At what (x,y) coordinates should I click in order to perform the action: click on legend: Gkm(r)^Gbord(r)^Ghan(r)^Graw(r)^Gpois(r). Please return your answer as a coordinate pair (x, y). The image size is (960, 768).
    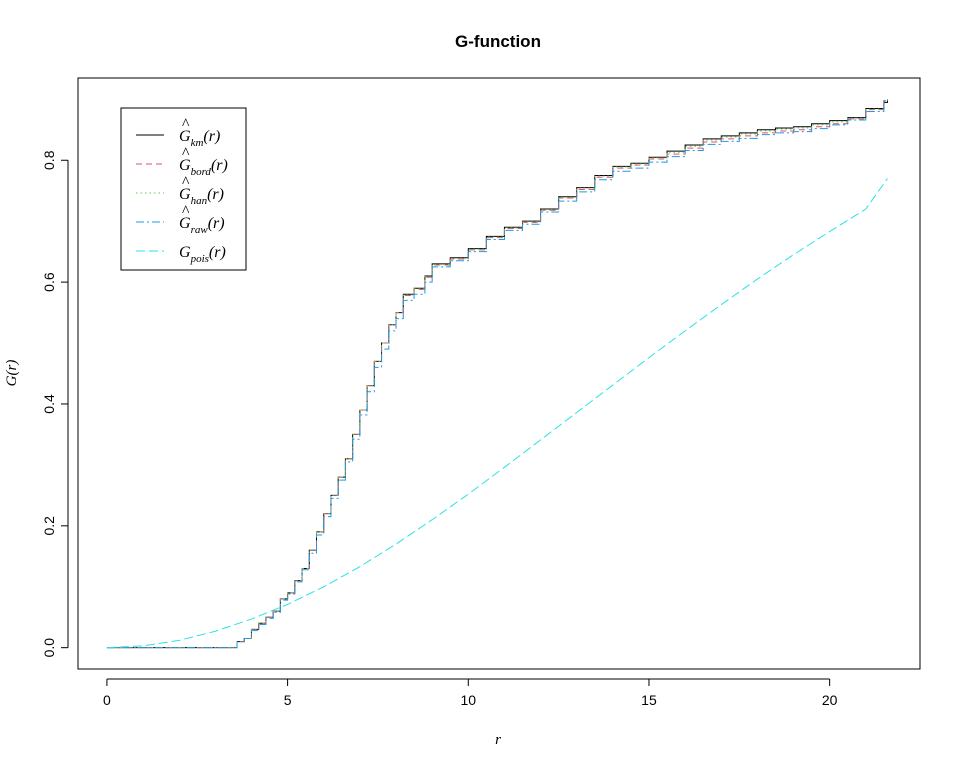
    Looking at the image, I should click on (183, 189).